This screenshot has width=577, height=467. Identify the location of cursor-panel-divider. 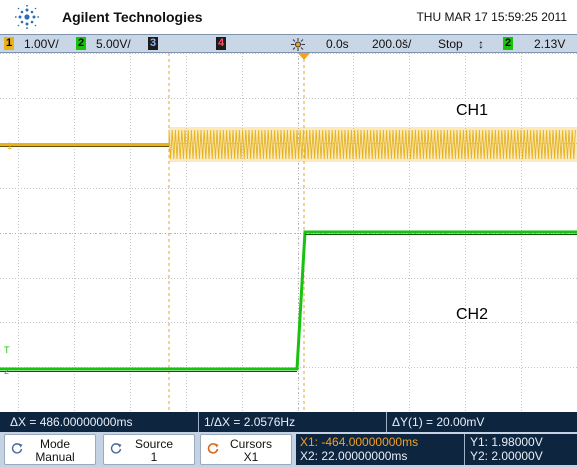
(464, 449).